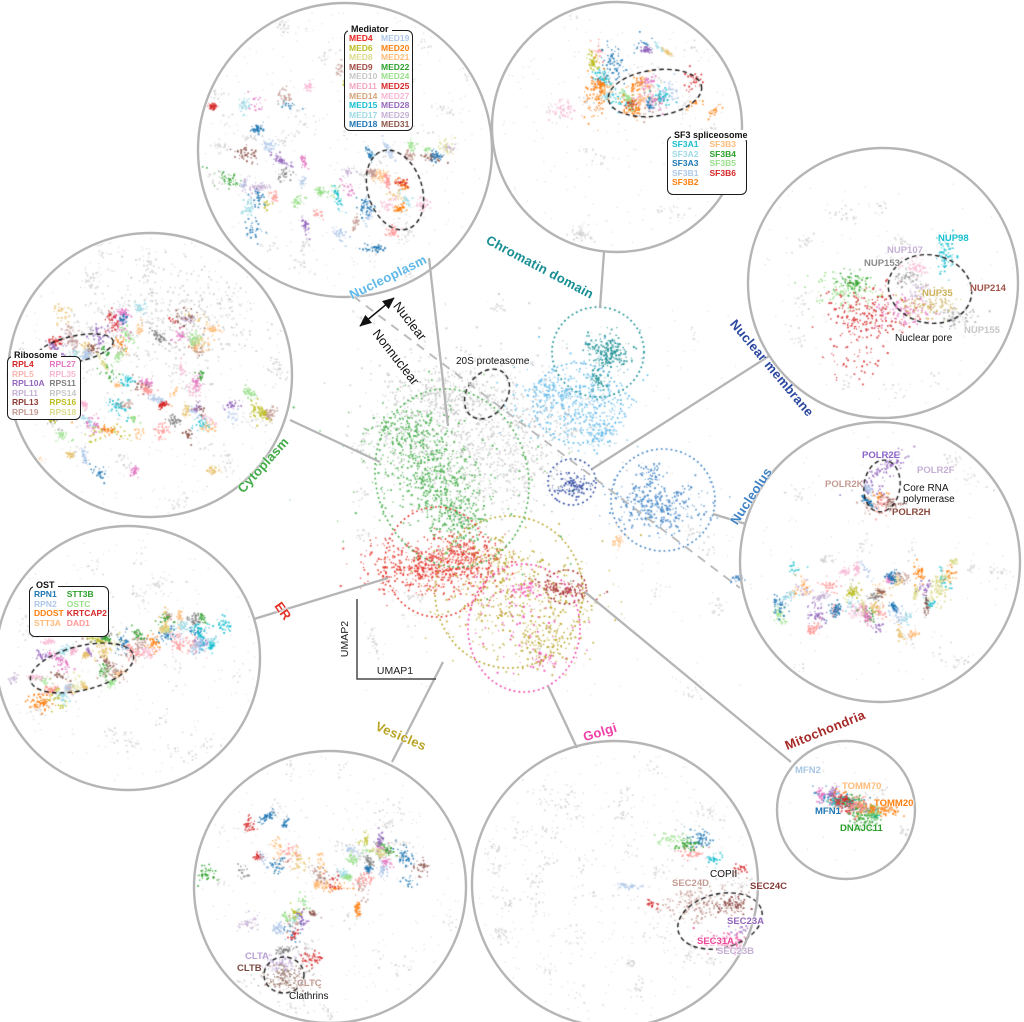 The height and width of the screenshot is (1022, 1024). What do you see at coordinates (395, 76) in the screenshot?
I see `legend-entry-med24: MED24` at bounding box center [395, 76].